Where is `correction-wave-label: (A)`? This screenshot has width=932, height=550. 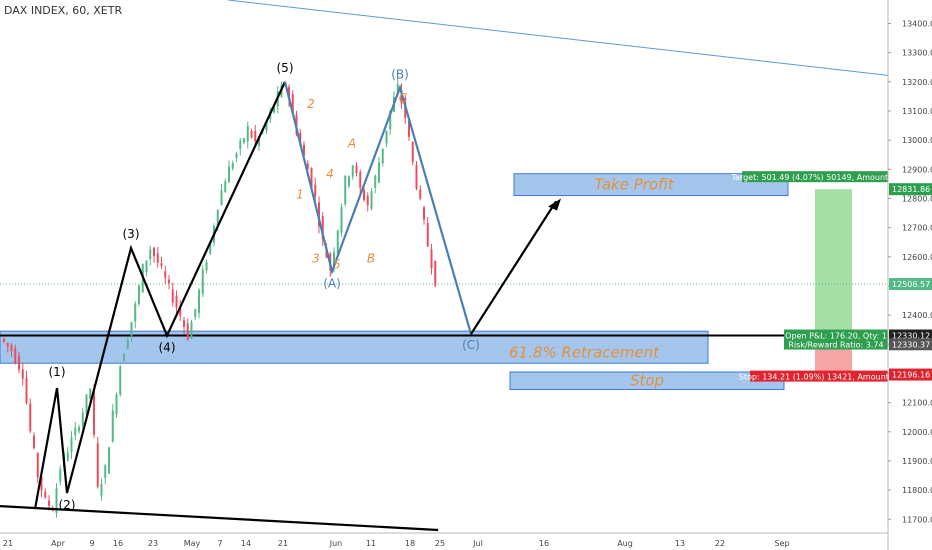 correction-wave-label: (A) is located at coordinates (332, 283).